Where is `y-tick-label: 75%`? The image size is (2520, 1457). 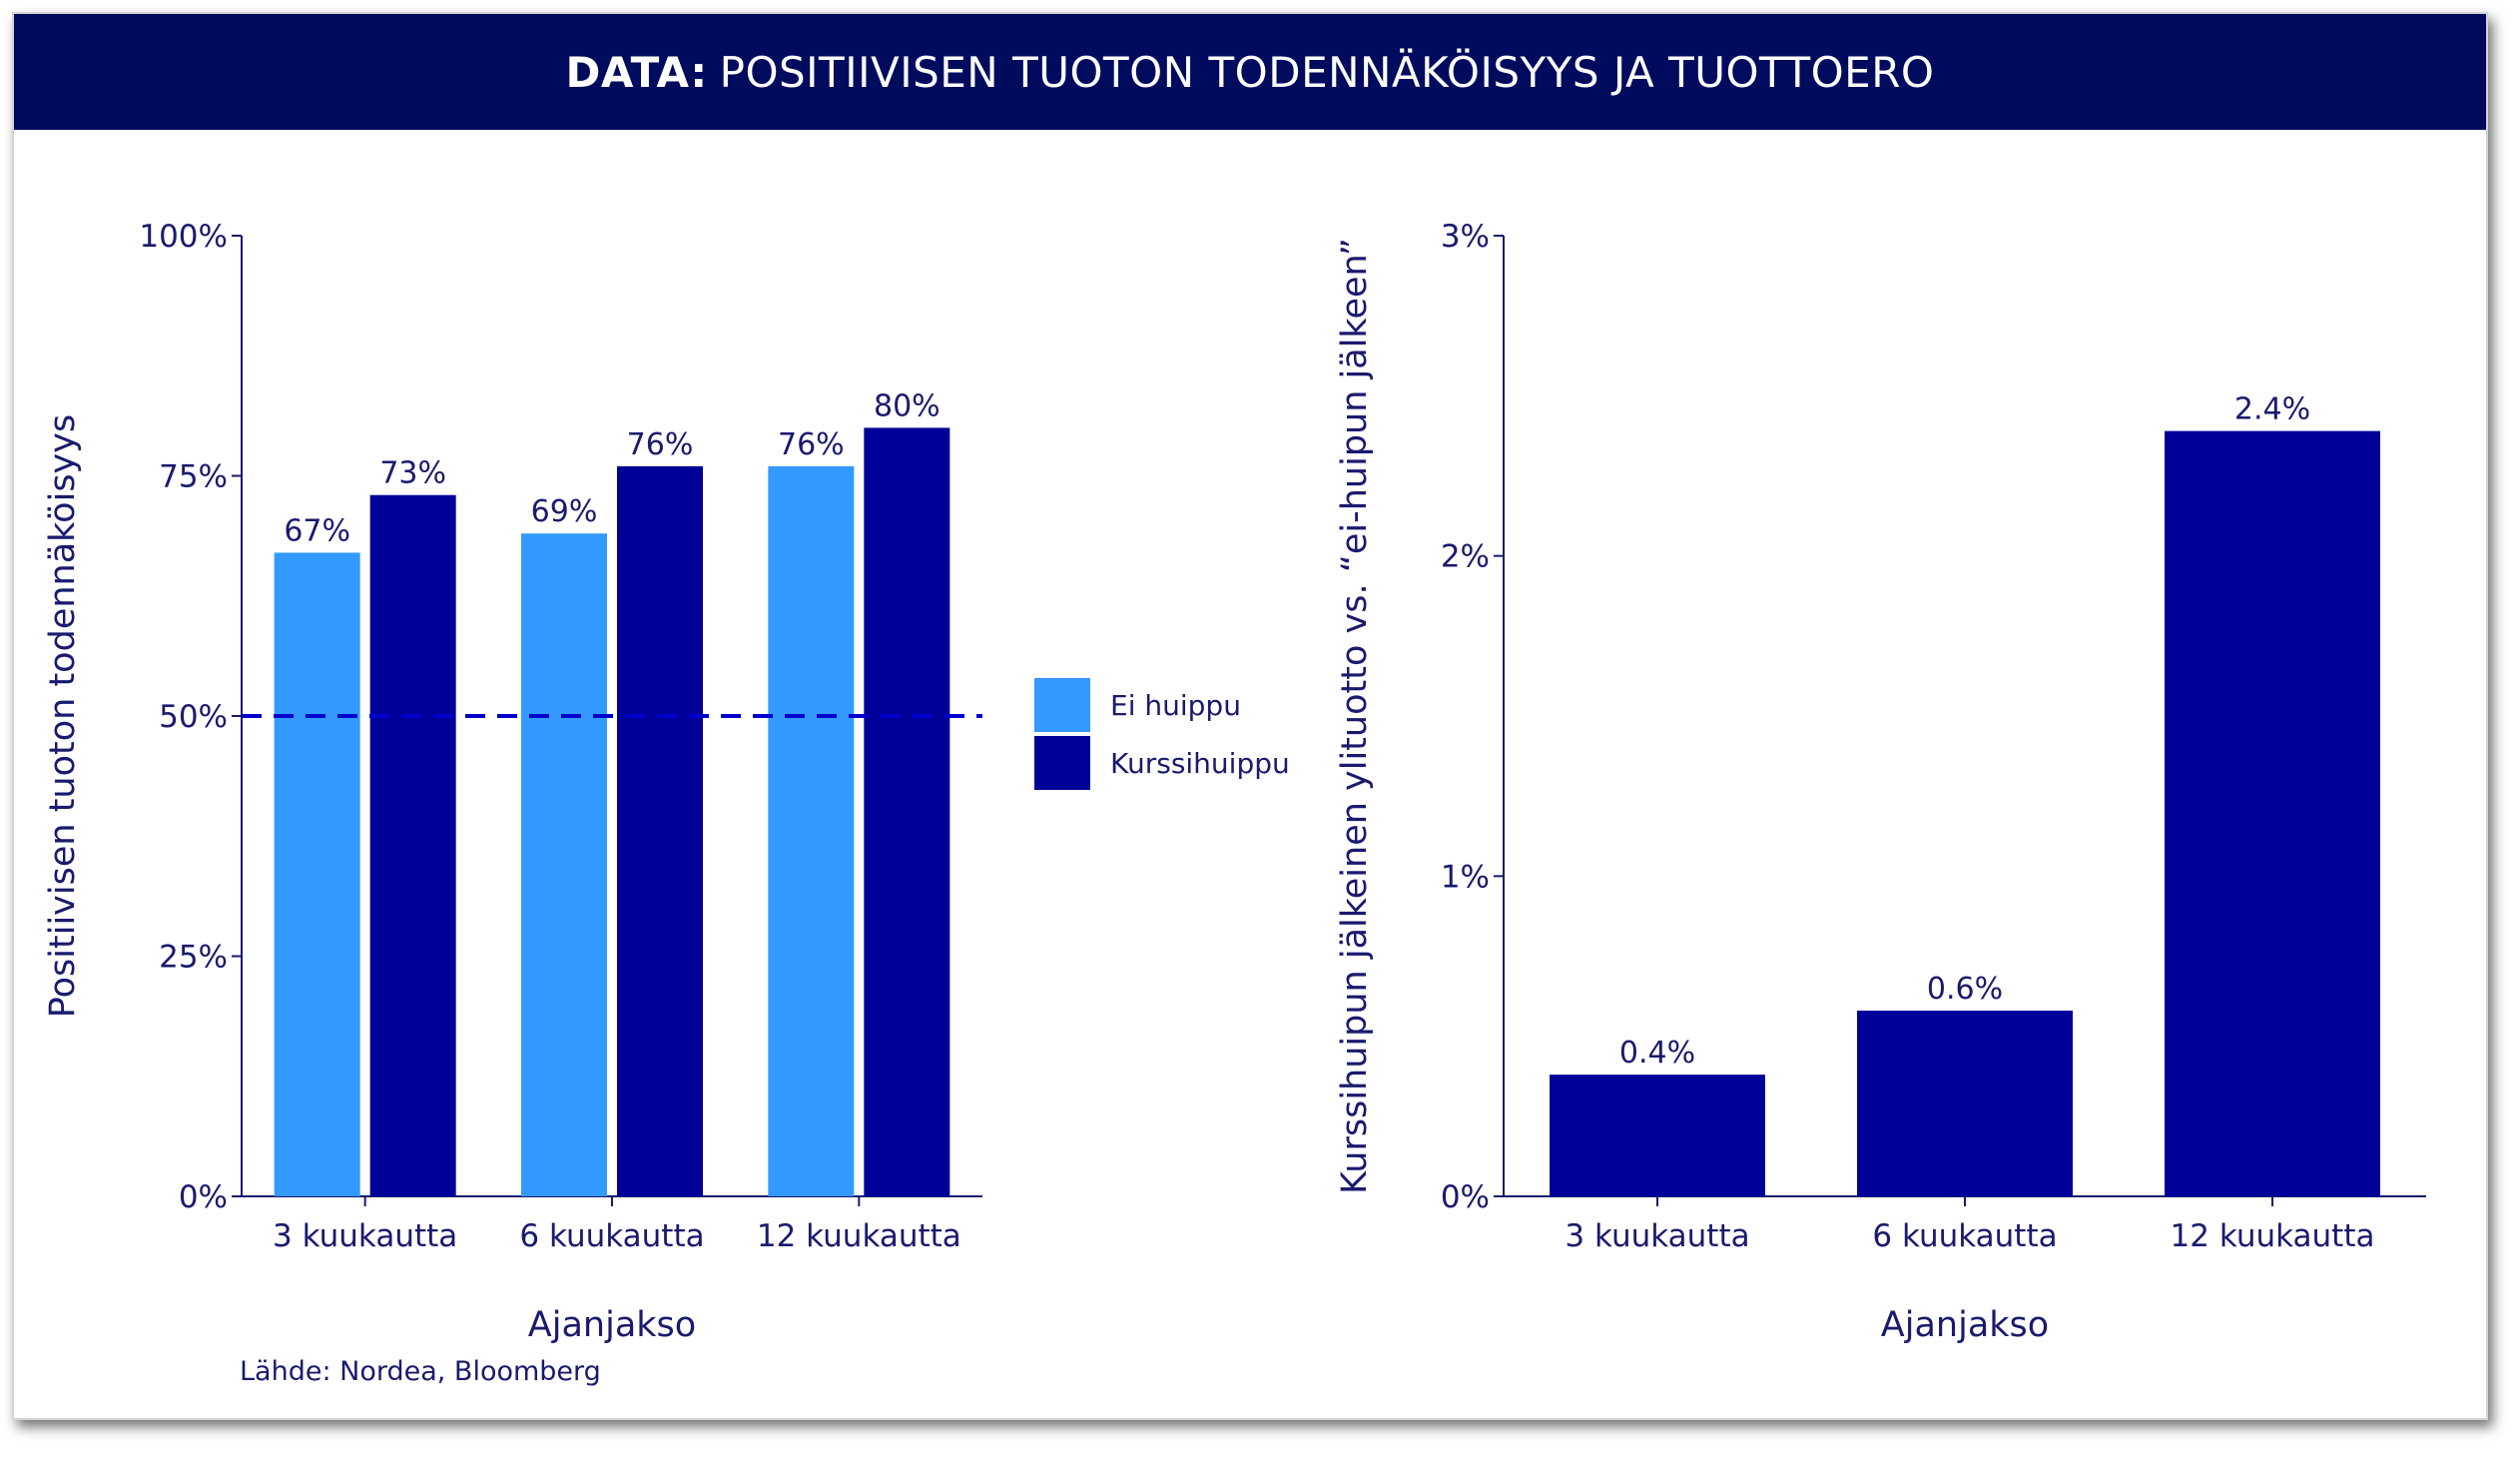
y-tick-label: 75% is located at coordinates (193, 477).